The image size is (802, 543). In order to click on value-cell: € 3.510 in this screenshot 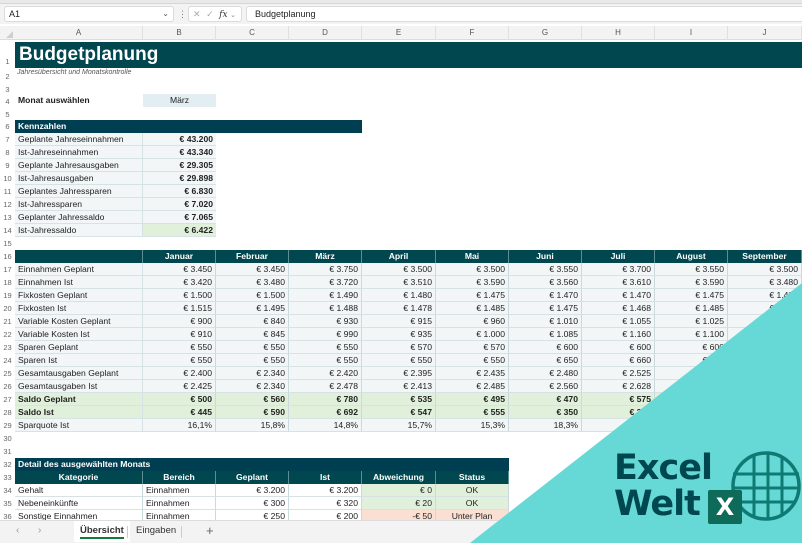, I will do `click(399, 282)`.